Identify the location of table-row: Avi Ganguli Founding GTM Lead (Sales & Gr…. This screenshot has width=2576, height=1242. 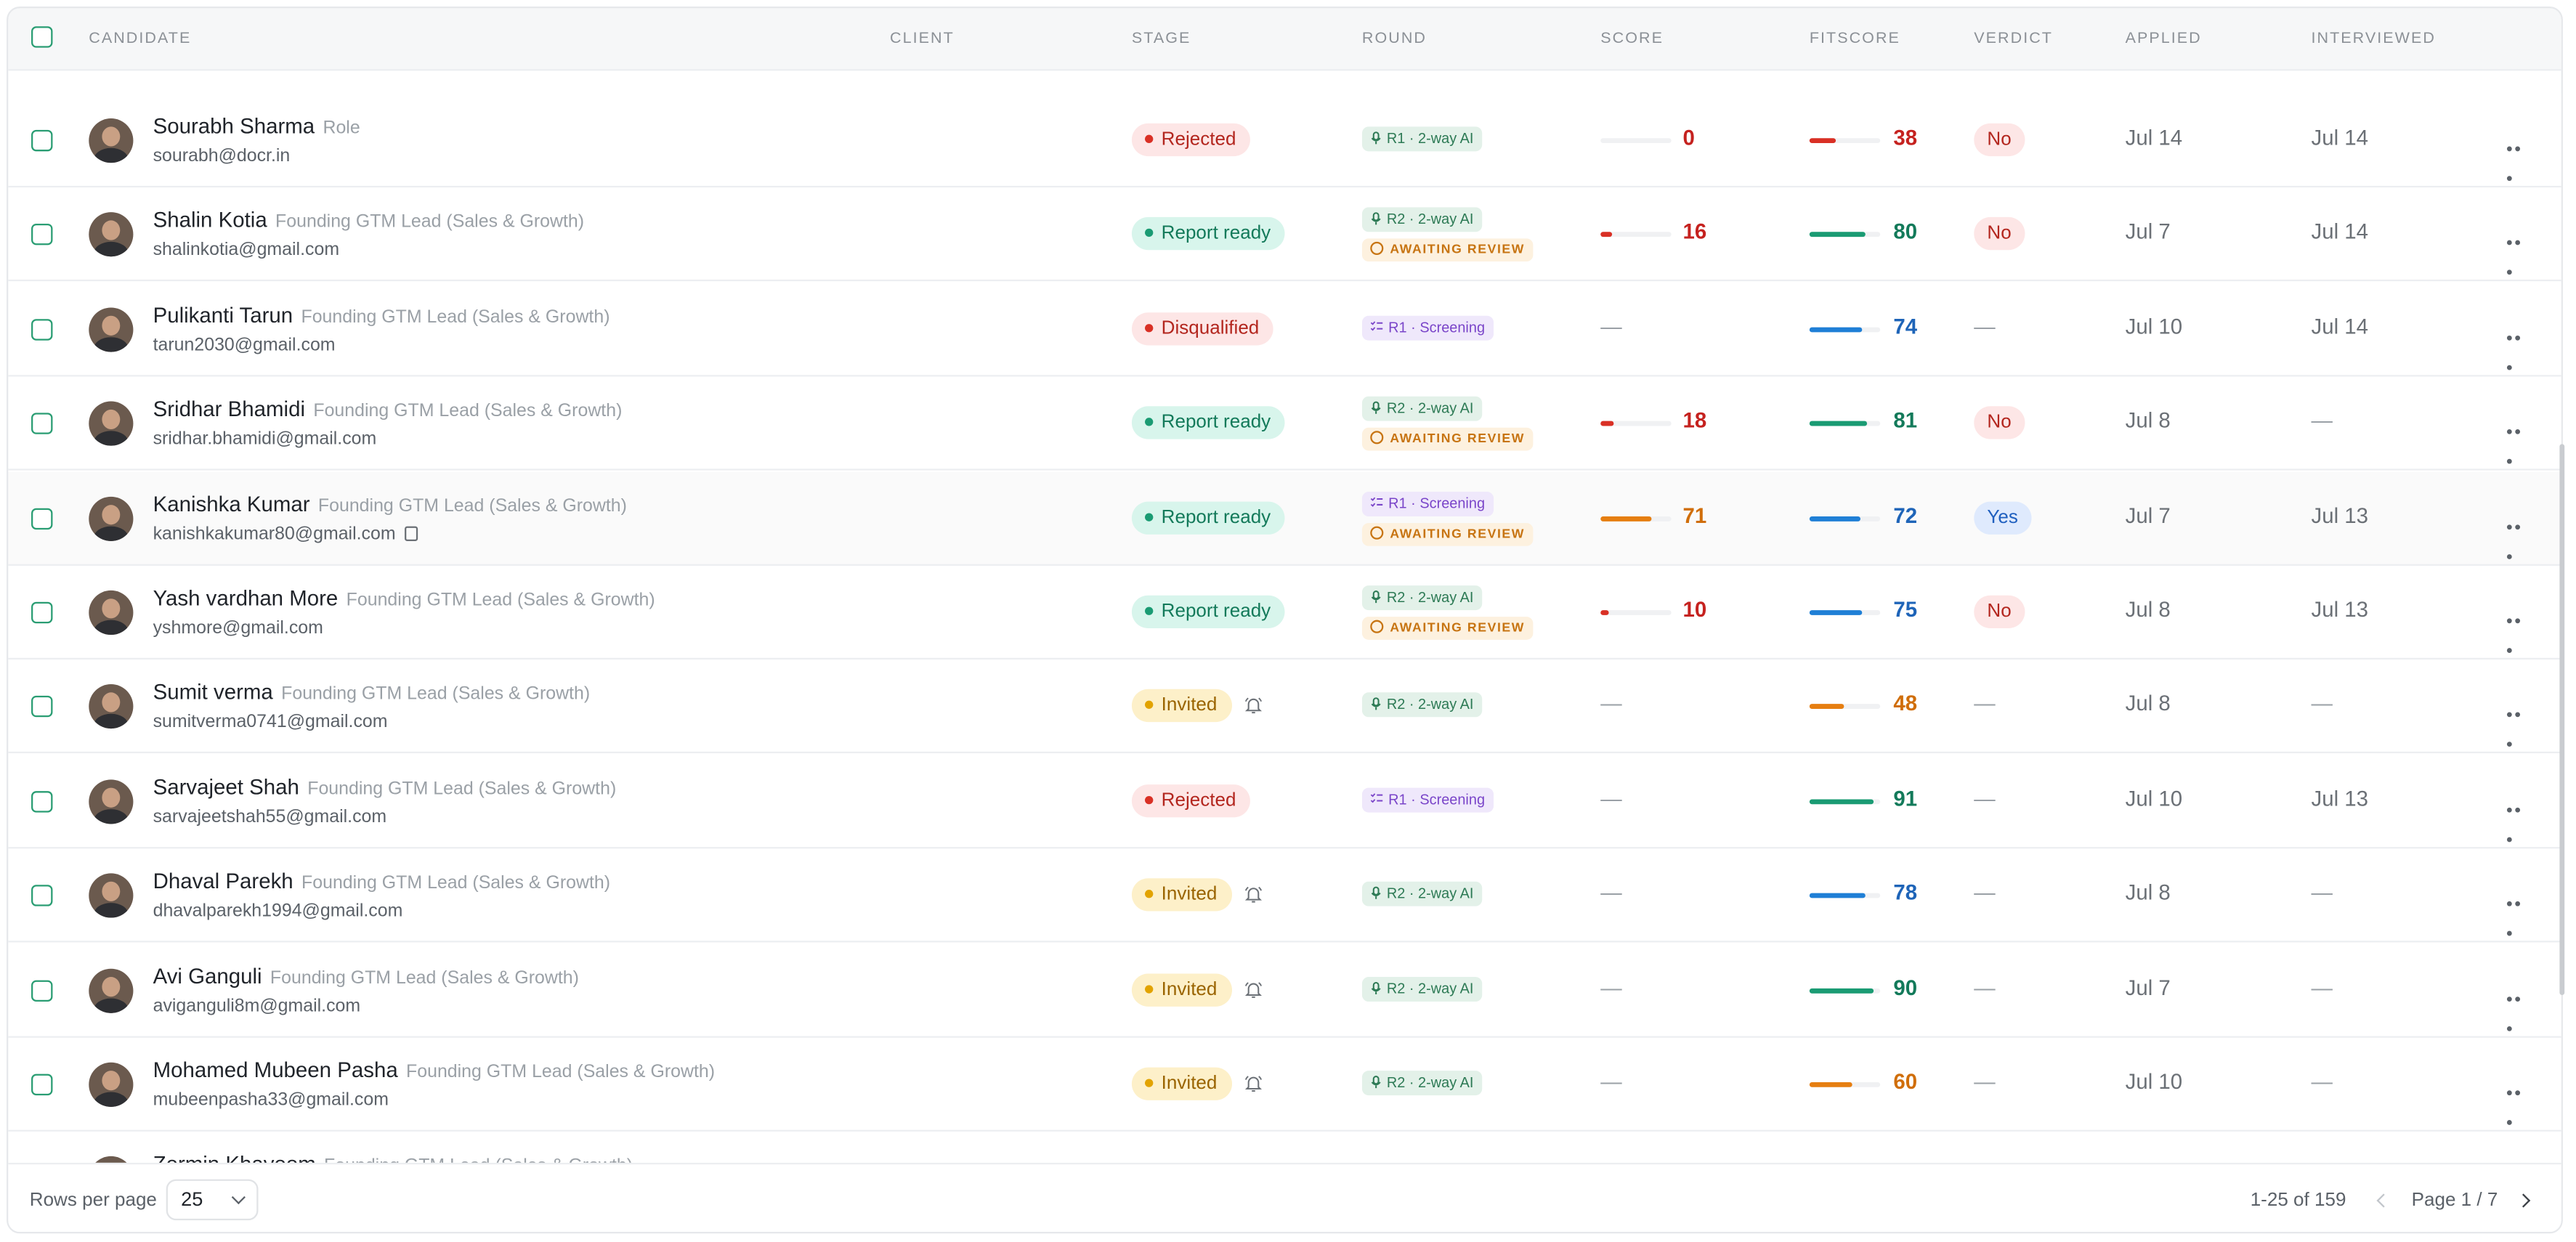
(1284, 990).